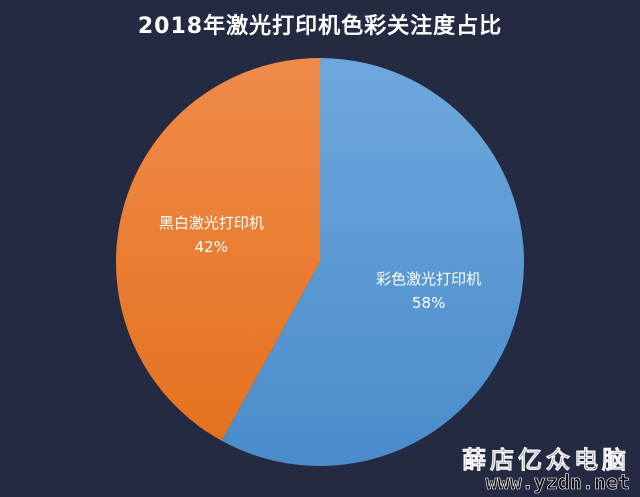 This screenshot has height=497, width=640. I want to click on slice-label-2: 黑白激光打印机, so click(211, 223).